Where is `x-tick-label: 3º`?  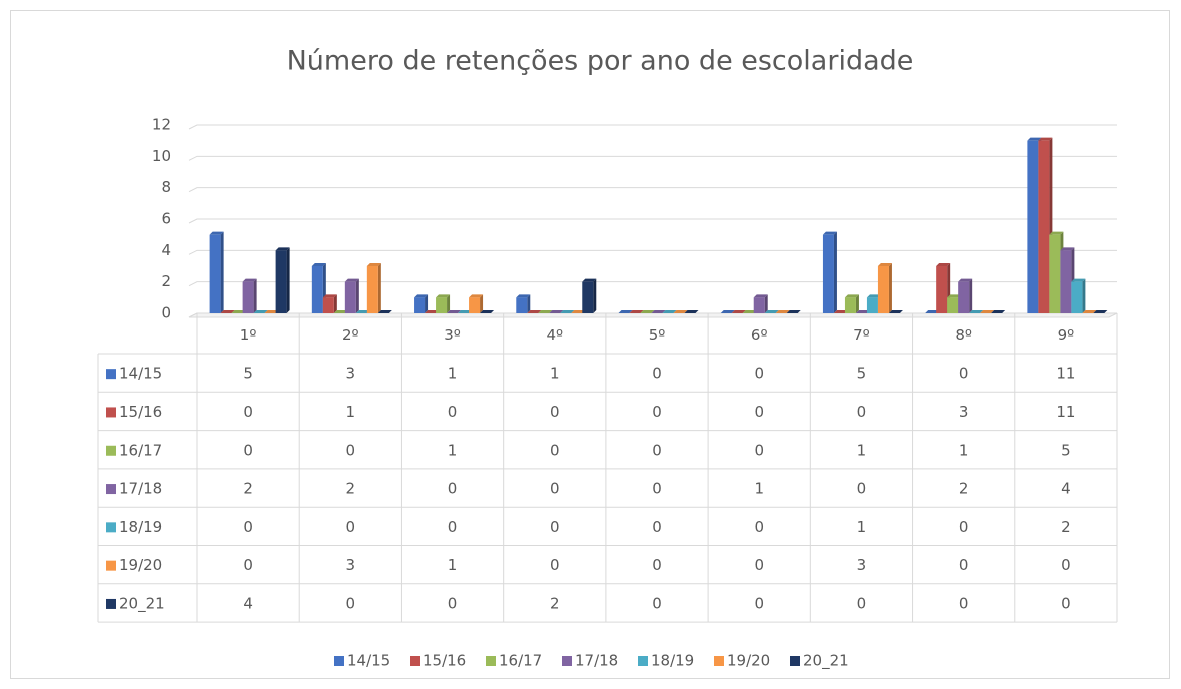
x-tick-label: 3º is located at coordinates (452, 335).